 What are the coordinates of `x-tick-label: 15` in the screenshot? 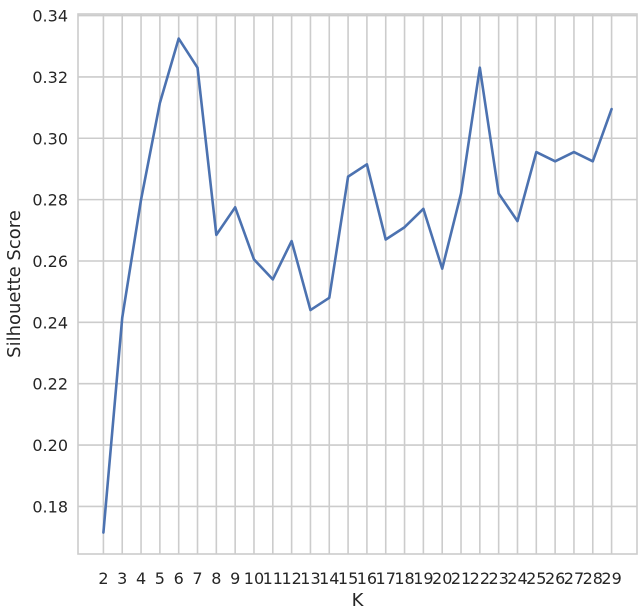 It's located at (348, 578).